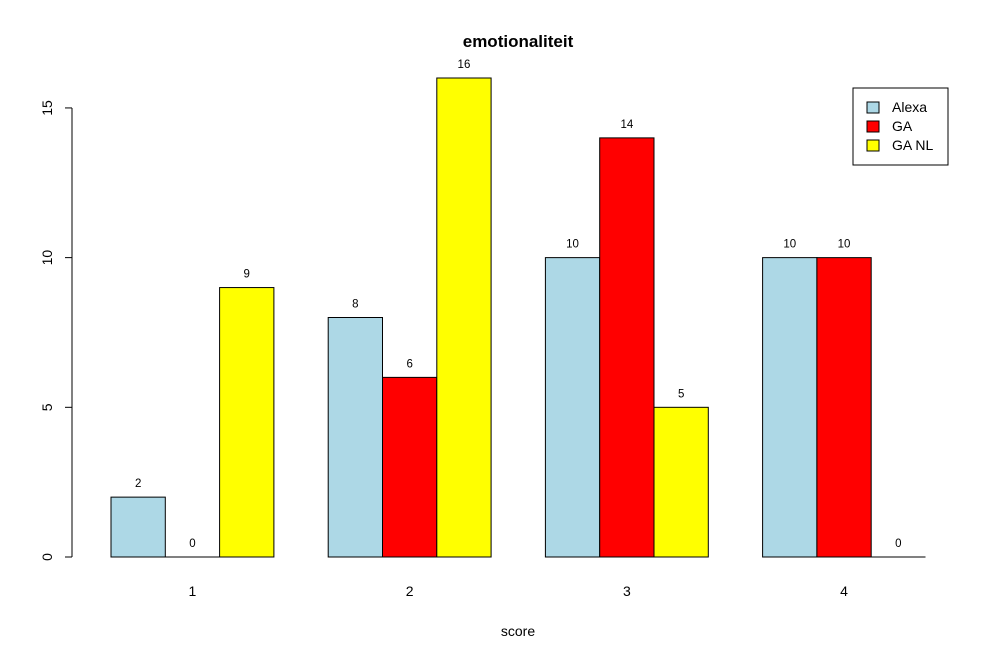 This screenshot has width=998, height=660. I want to click on bar-value-label: 6, so click(409, 364).